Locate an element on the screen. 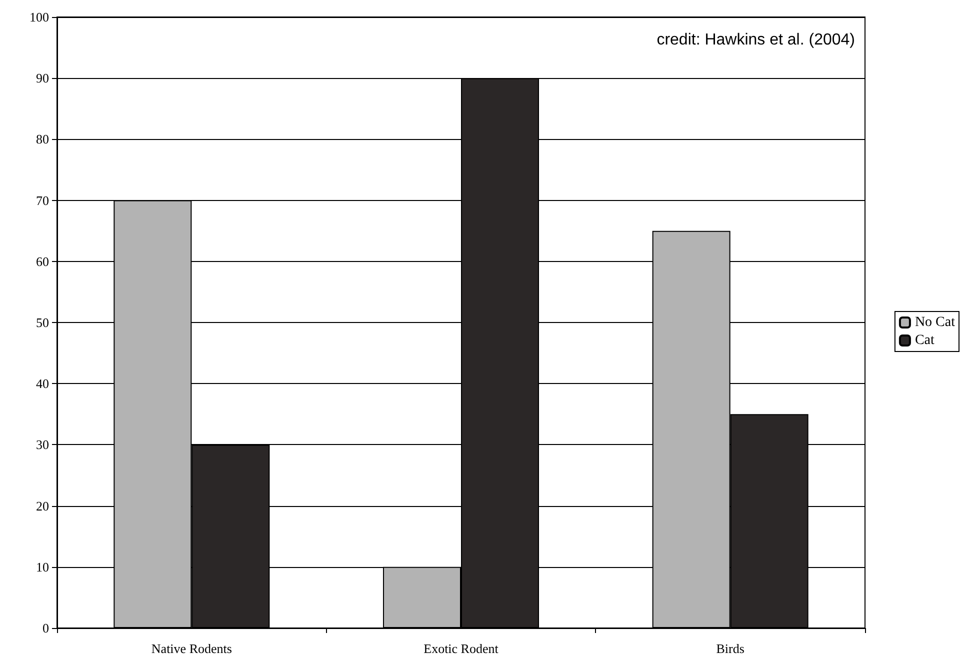 The image size is (961, 663). annotation: credit: Hawkins et al. (2004) is located at coordinates (756, 40).